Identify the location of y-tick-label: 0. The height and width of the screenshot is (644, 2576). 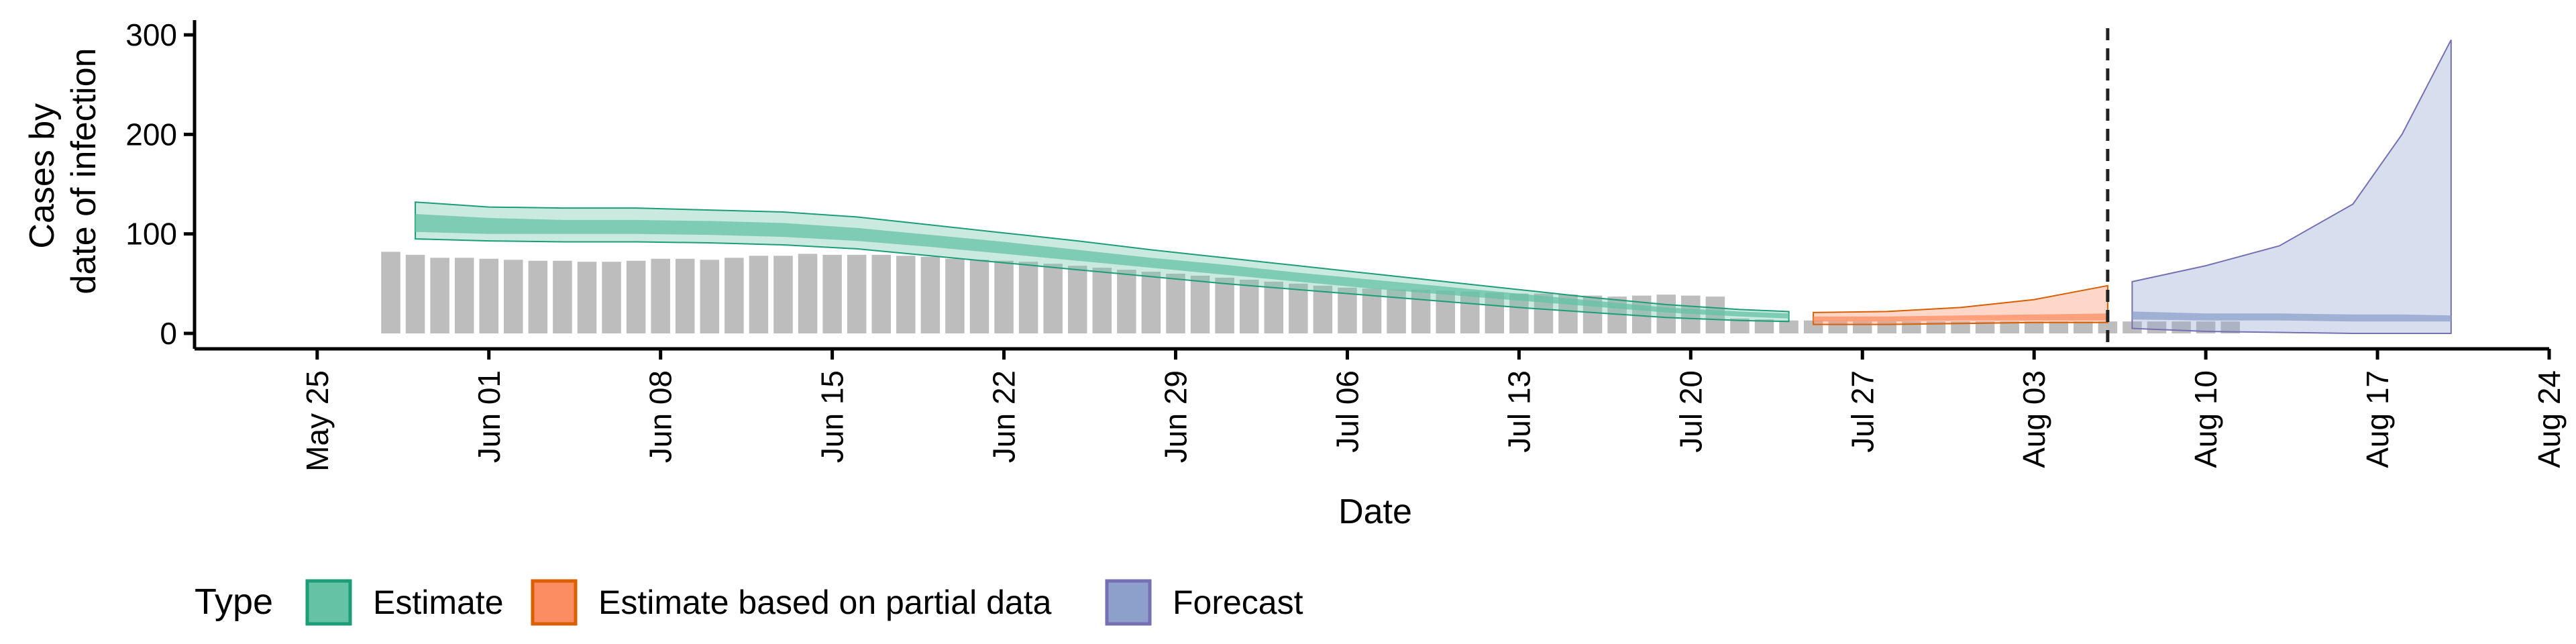
(168, 333).